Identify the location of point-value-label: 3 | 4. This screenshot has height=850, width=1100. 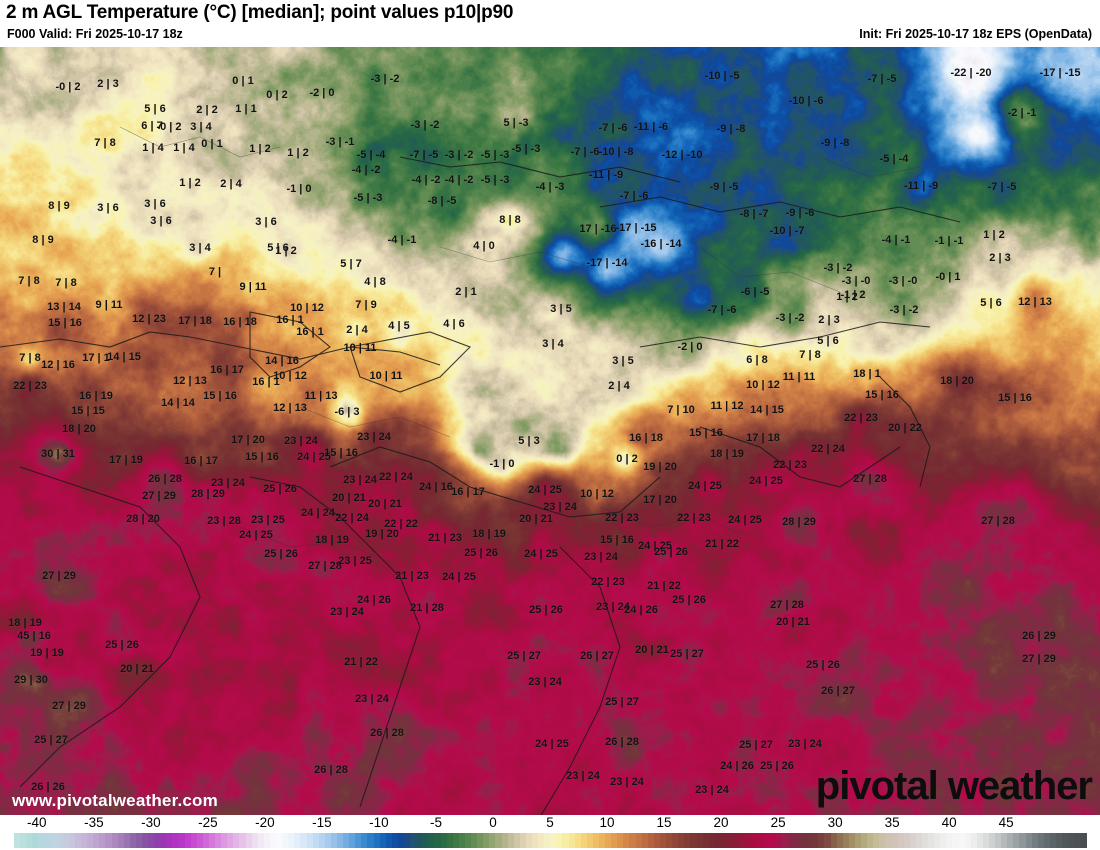
(553, 344).